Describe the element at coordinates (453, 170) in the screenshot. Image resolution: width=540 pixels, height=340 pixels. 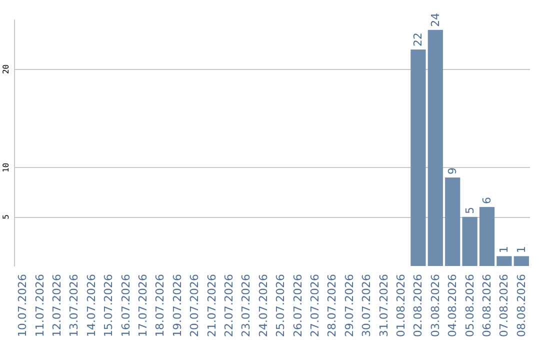
I see `data-label: 9` at that location.